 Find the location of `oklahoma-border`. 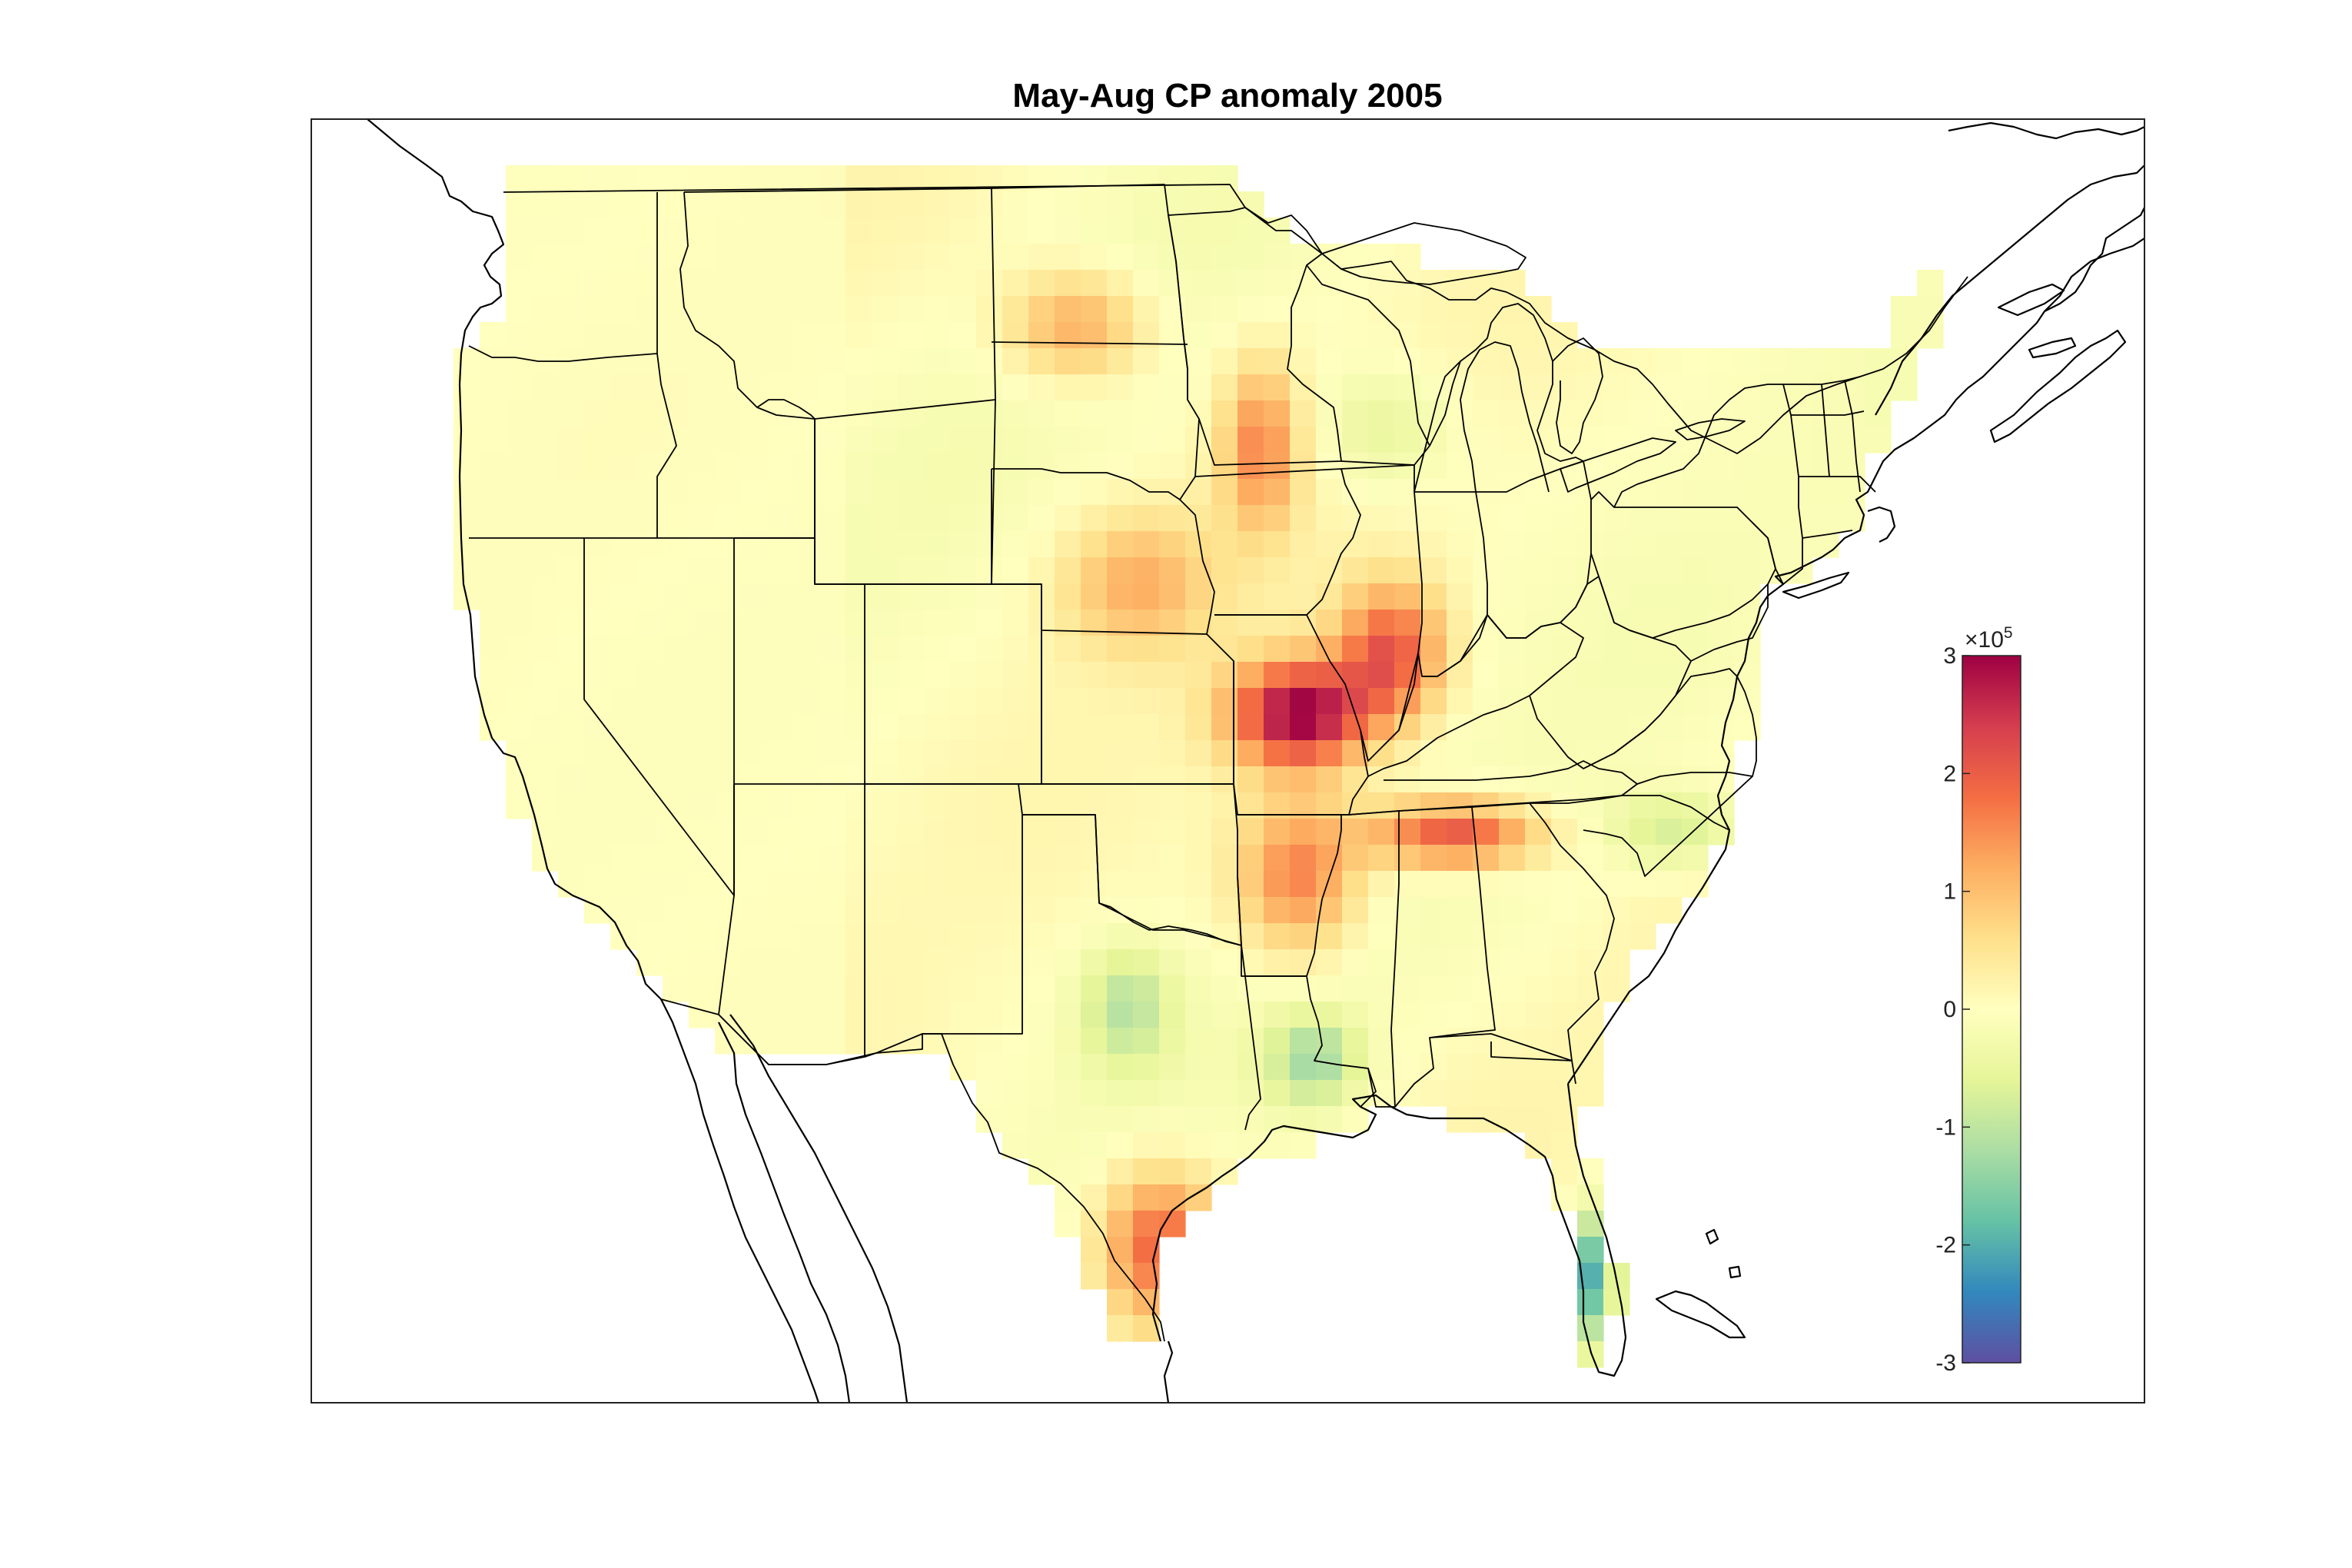

oklahoma-border is located at coordinates (1130, 865).